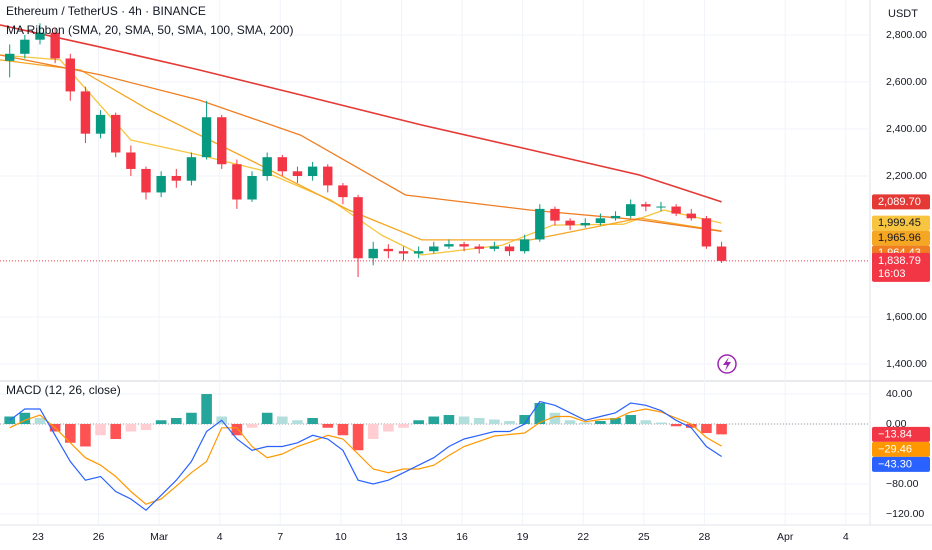 The image size is (932, 550). I want to click on ma-price-label: 2,089.70, so click(899, 202).